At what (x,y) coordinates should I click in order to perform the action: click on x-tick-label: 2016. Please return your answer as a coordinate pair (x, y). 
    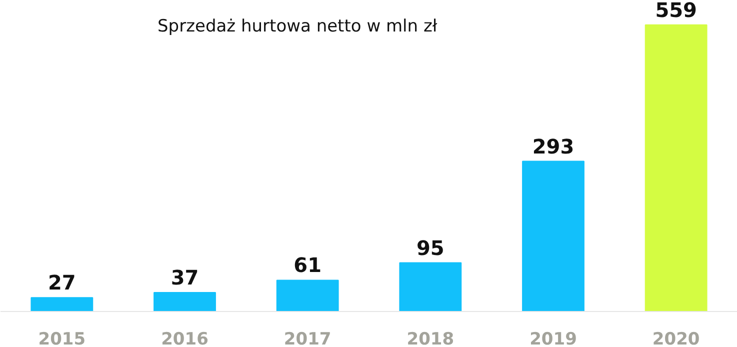
    Looking at the image, I should click on (184, 338).